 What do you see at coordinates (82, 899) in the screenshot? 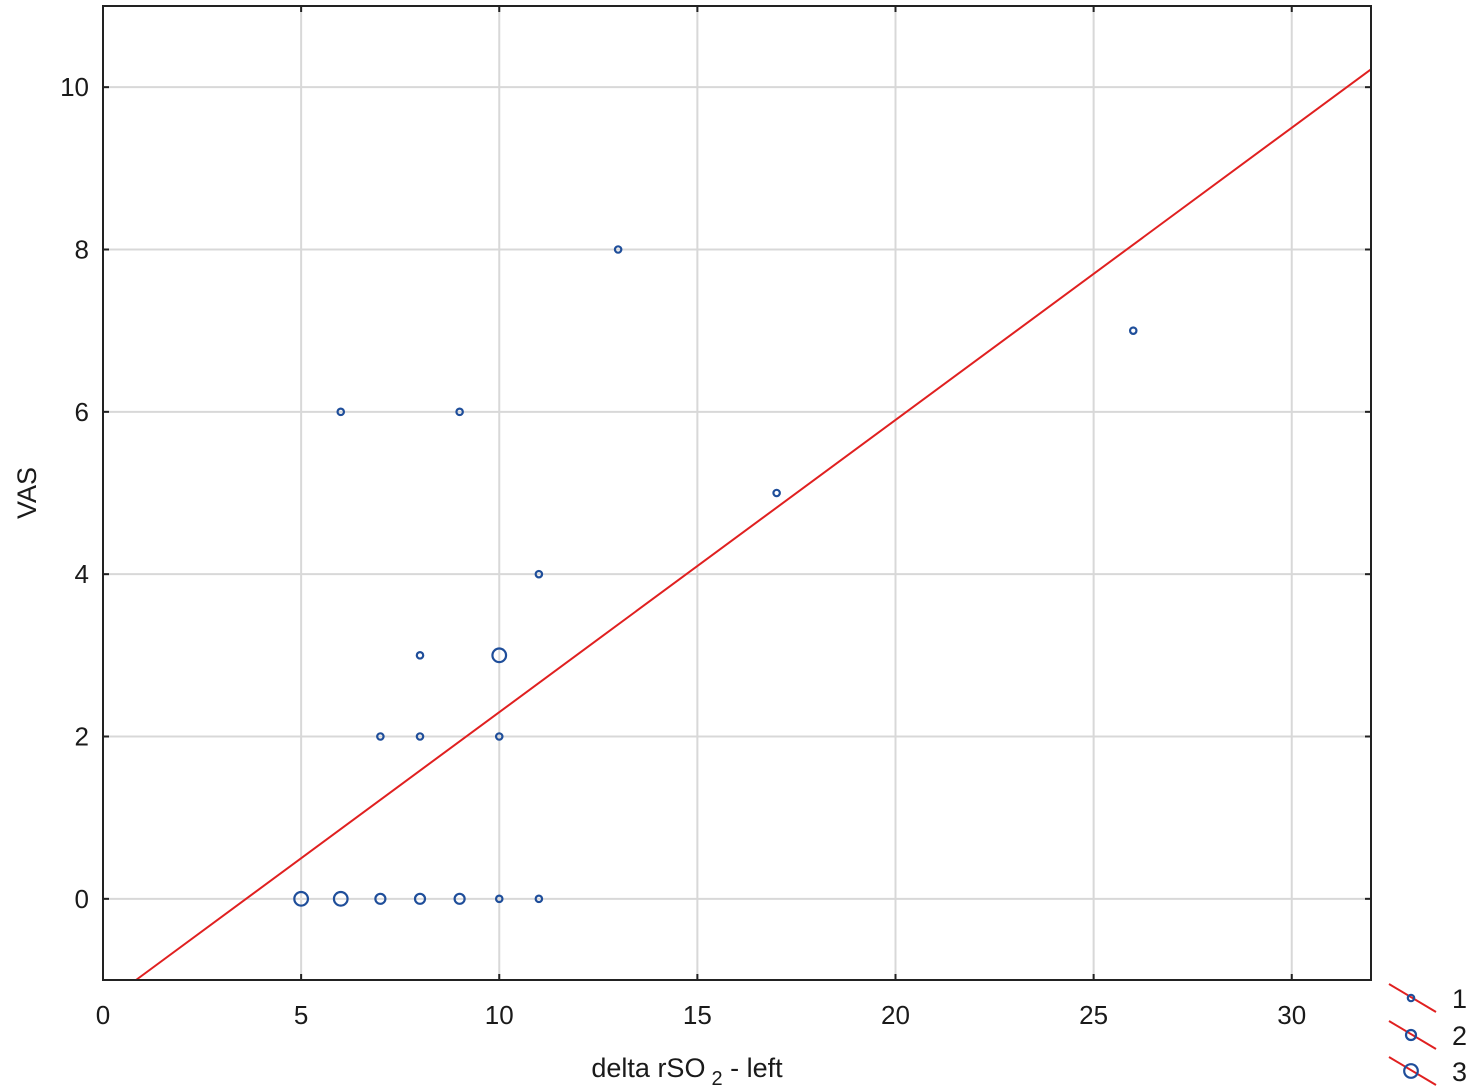
I see `y-tick-label: 0` at bounding box center [82, 899].